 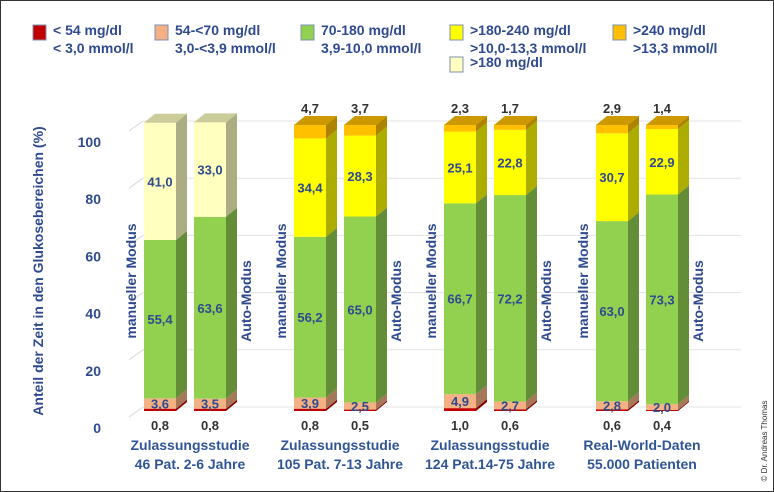 What do you see at coordinates (131, 280) in the screenshot?
I see `mode-label: manueller Modus` at bounding box center [131, 280].